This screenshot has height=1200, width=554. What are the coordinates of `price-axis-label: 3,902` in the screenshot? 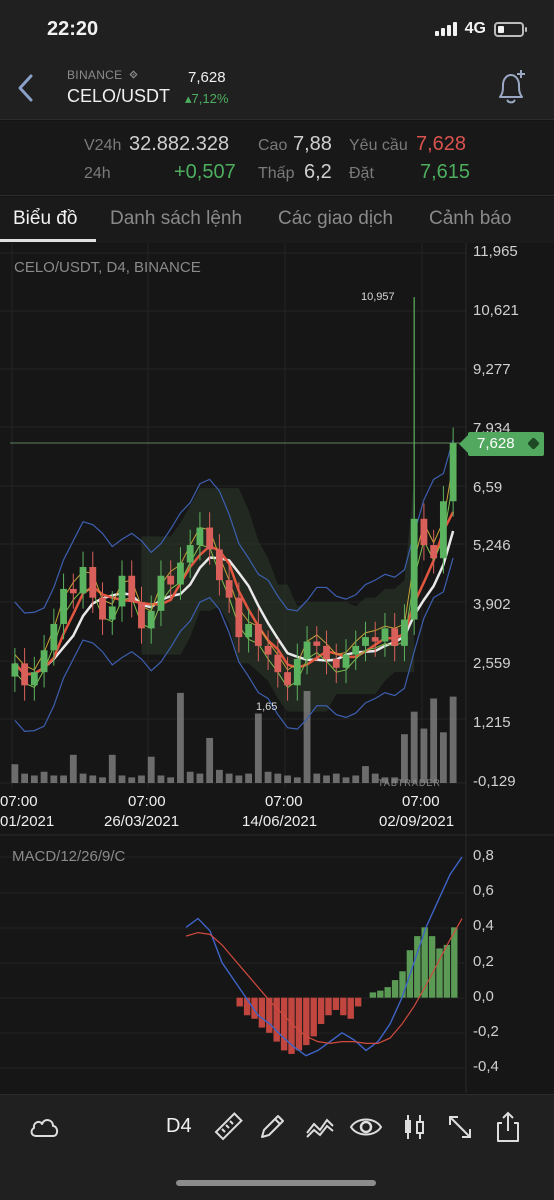 It's located at (492, 605).